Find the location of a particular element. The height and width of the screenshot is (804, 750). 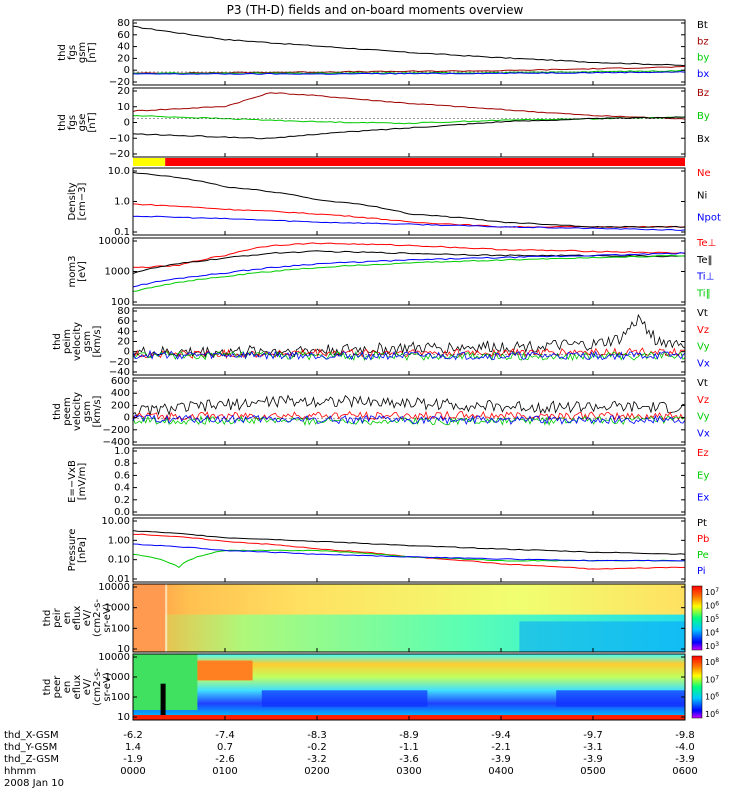

legend-label-Npot: Npot is located at coordinates (709, 218).